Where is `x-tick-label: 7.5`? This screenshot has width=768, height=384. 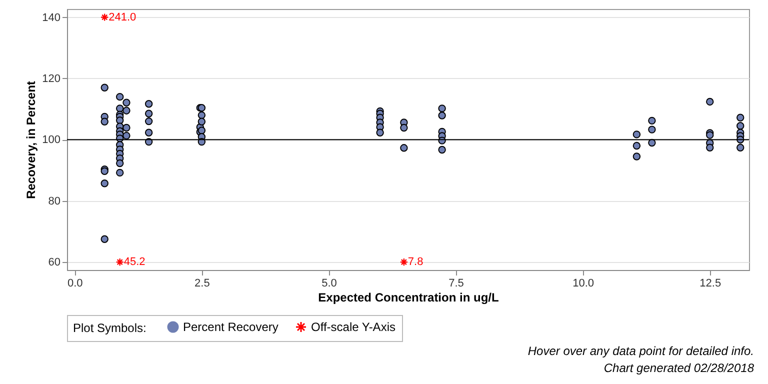
x-tick-label: 7.5 is located at coordinates (456, 284).